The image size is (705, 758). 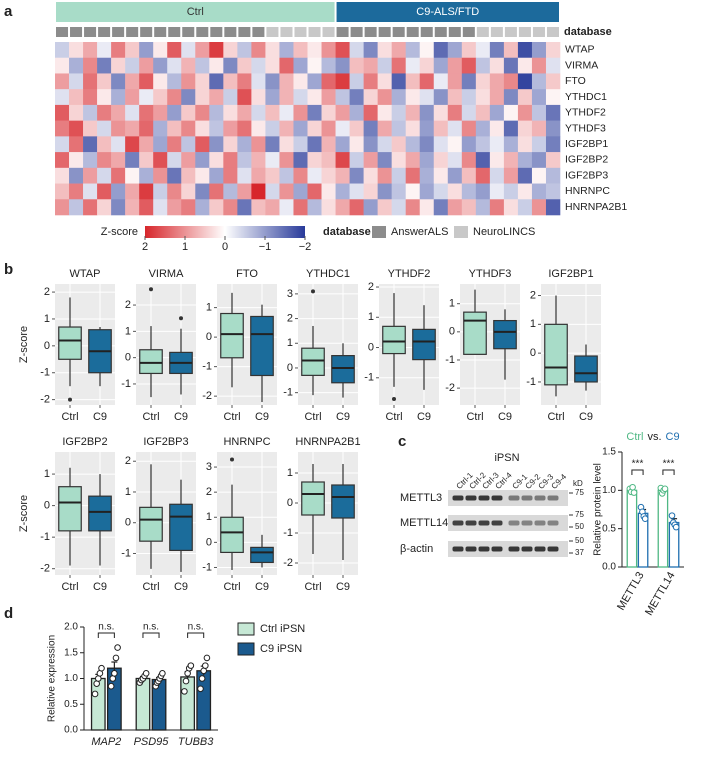 I want to click on y-tick-label: 0, so click(x=452, y=332).